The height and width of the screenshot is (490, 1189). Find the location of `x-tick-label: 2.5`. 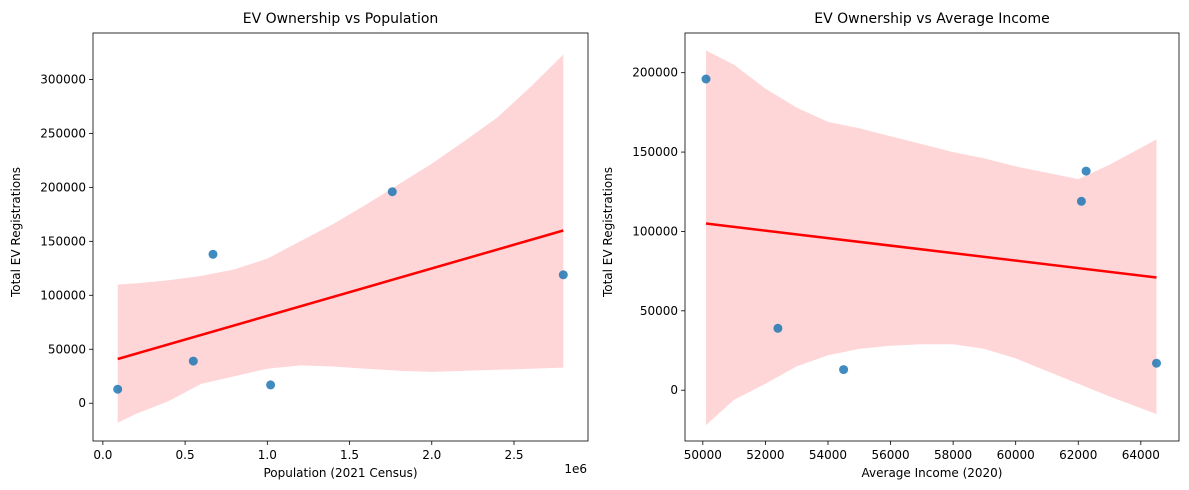

x-tick-label: 2.5 is located at coordinates (513, 455).